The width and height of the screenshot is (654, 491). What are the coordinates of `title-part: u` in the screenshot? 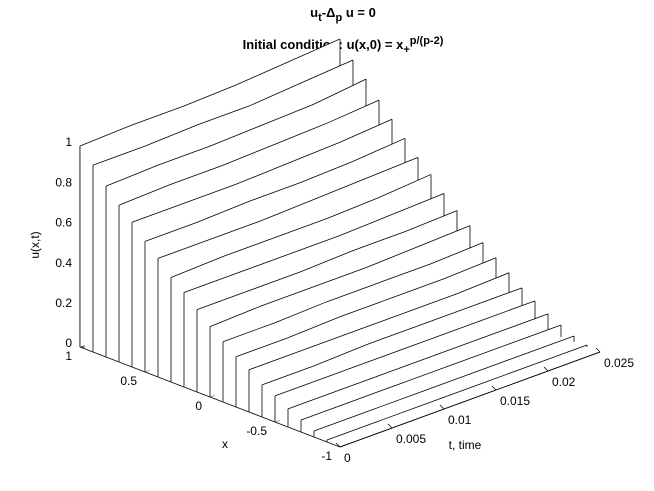 It's located at (314, 12).